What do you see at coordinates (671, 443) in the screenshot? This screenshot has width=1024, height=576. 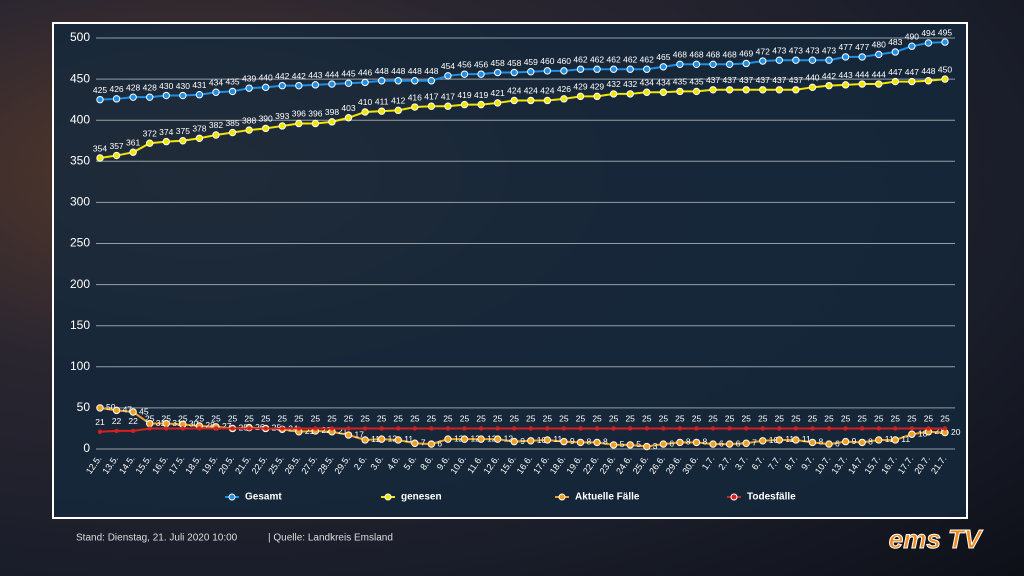 I see `data-label: 6` at bounding box center [671, 443].